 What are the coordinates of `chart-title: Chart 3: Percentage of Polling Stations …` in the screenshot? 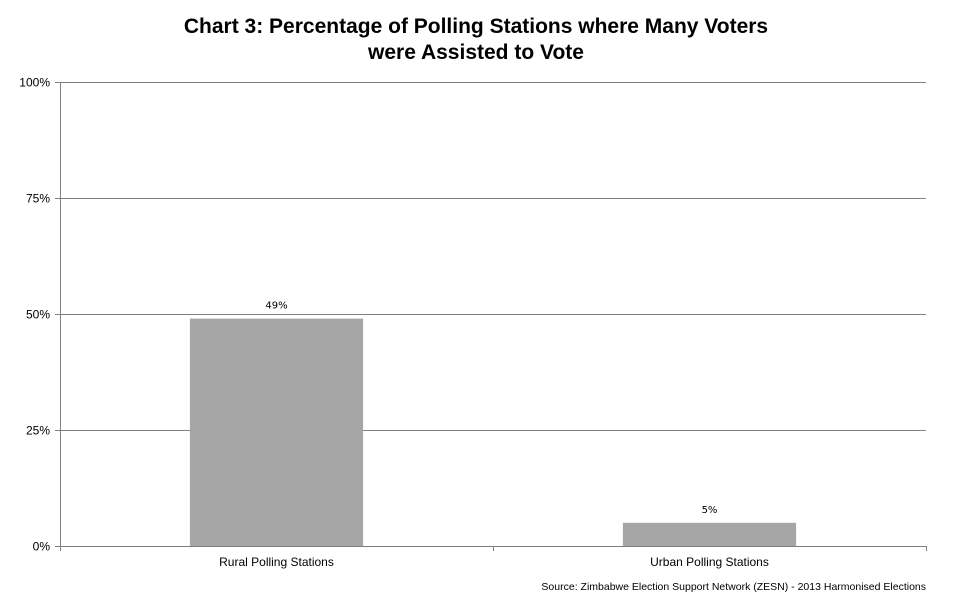 It's located at (476, 40).